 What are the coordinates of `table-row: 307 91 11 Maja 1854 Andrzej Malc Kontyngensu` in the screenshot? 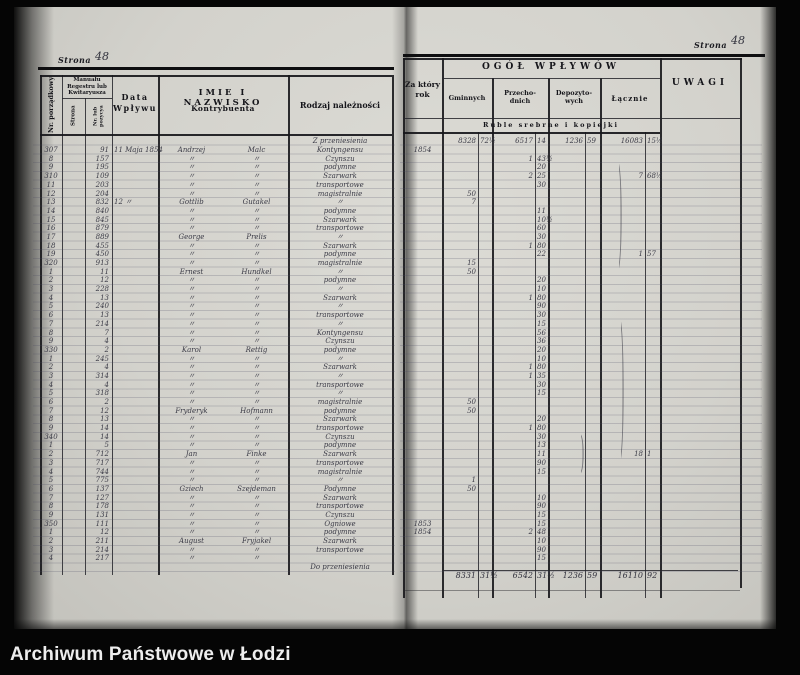 It's located at (216, 150).